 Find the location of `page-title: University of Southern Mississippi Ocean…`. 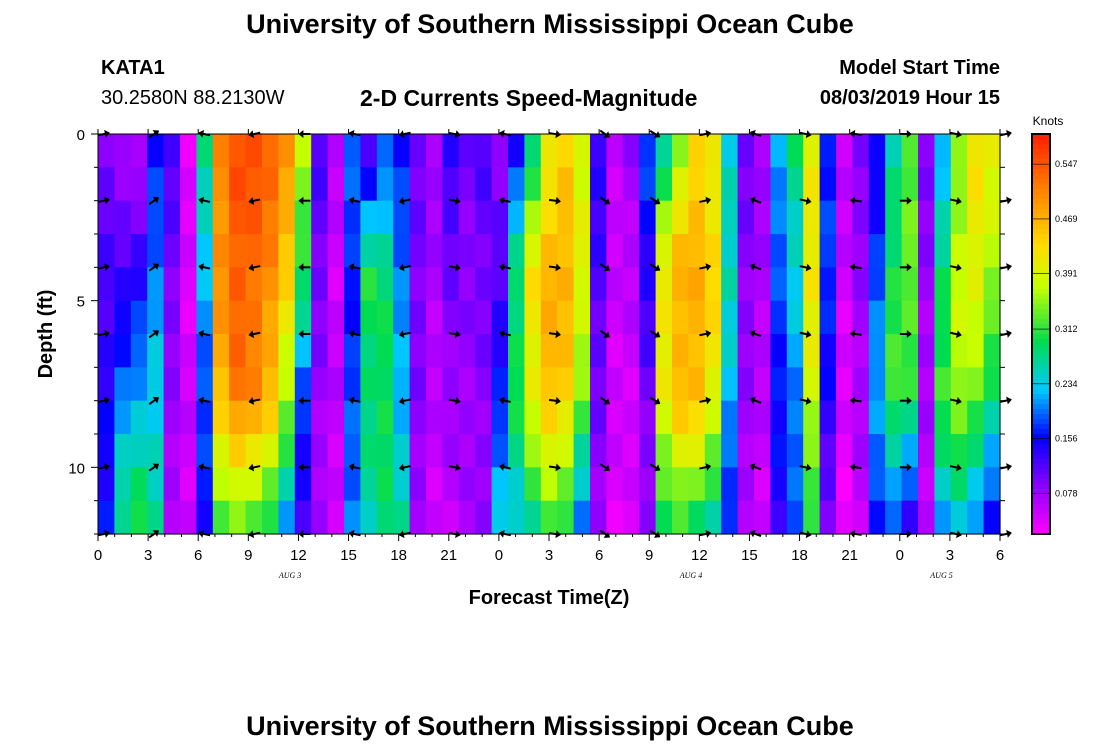

page-title: University of Southern Mississippi Ocean… is located at coordinates (550, 24).